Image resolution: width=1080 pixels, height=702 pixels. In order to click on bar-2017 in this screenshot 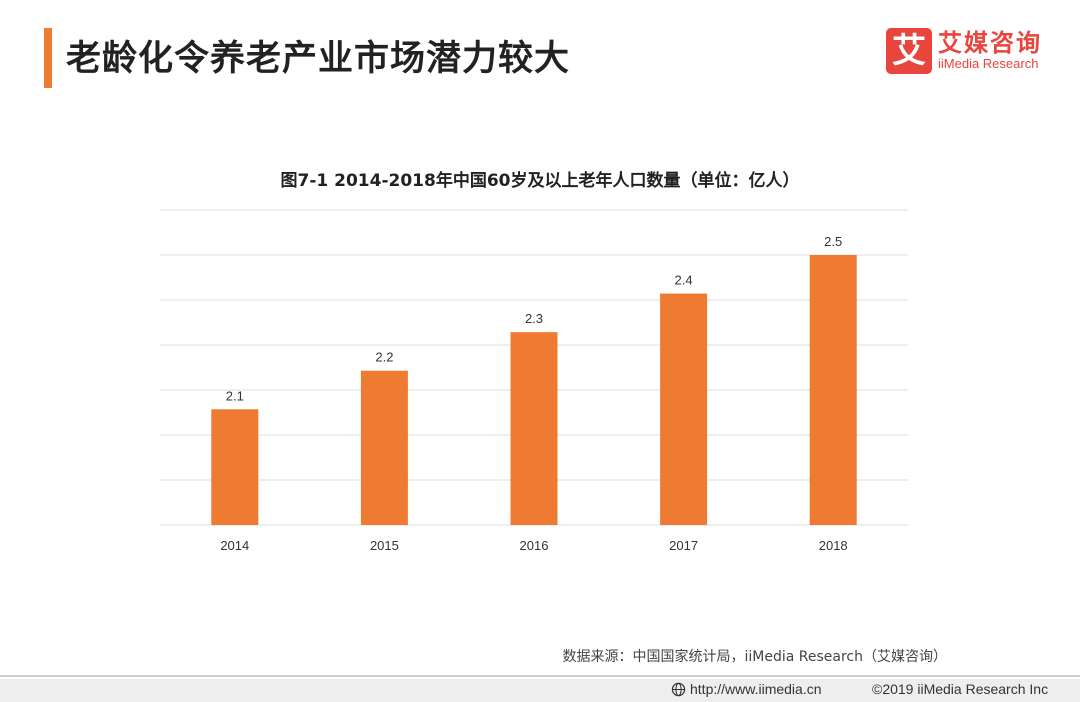, I will do `click(684, 409)`.